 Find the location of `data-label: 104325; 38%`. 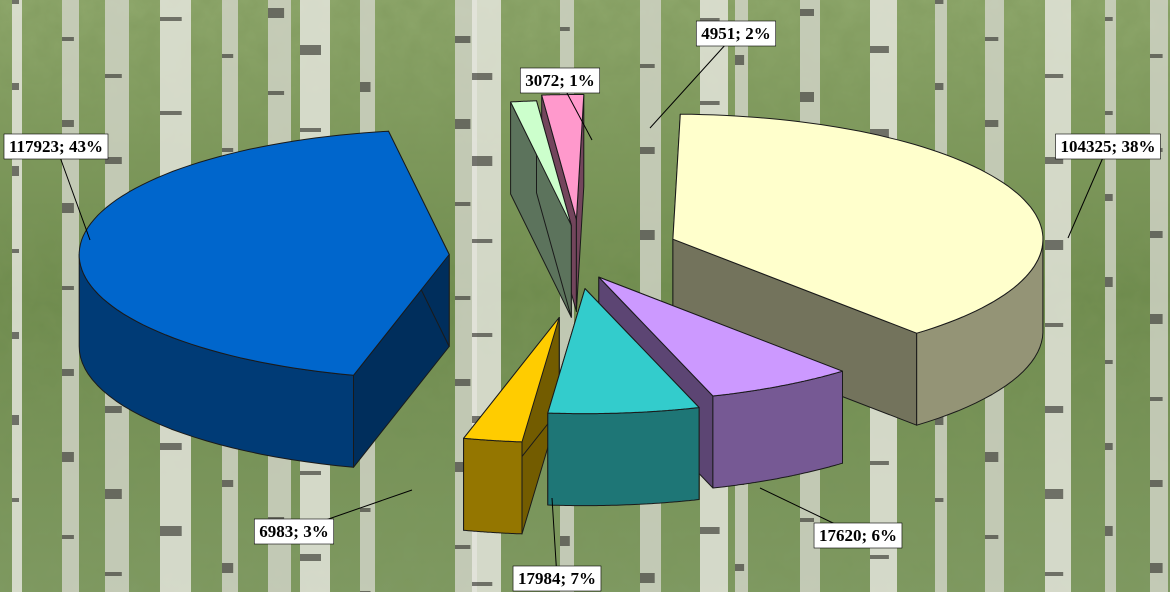

data-label: 104325; 38% is located at coordinates (1108, 186).